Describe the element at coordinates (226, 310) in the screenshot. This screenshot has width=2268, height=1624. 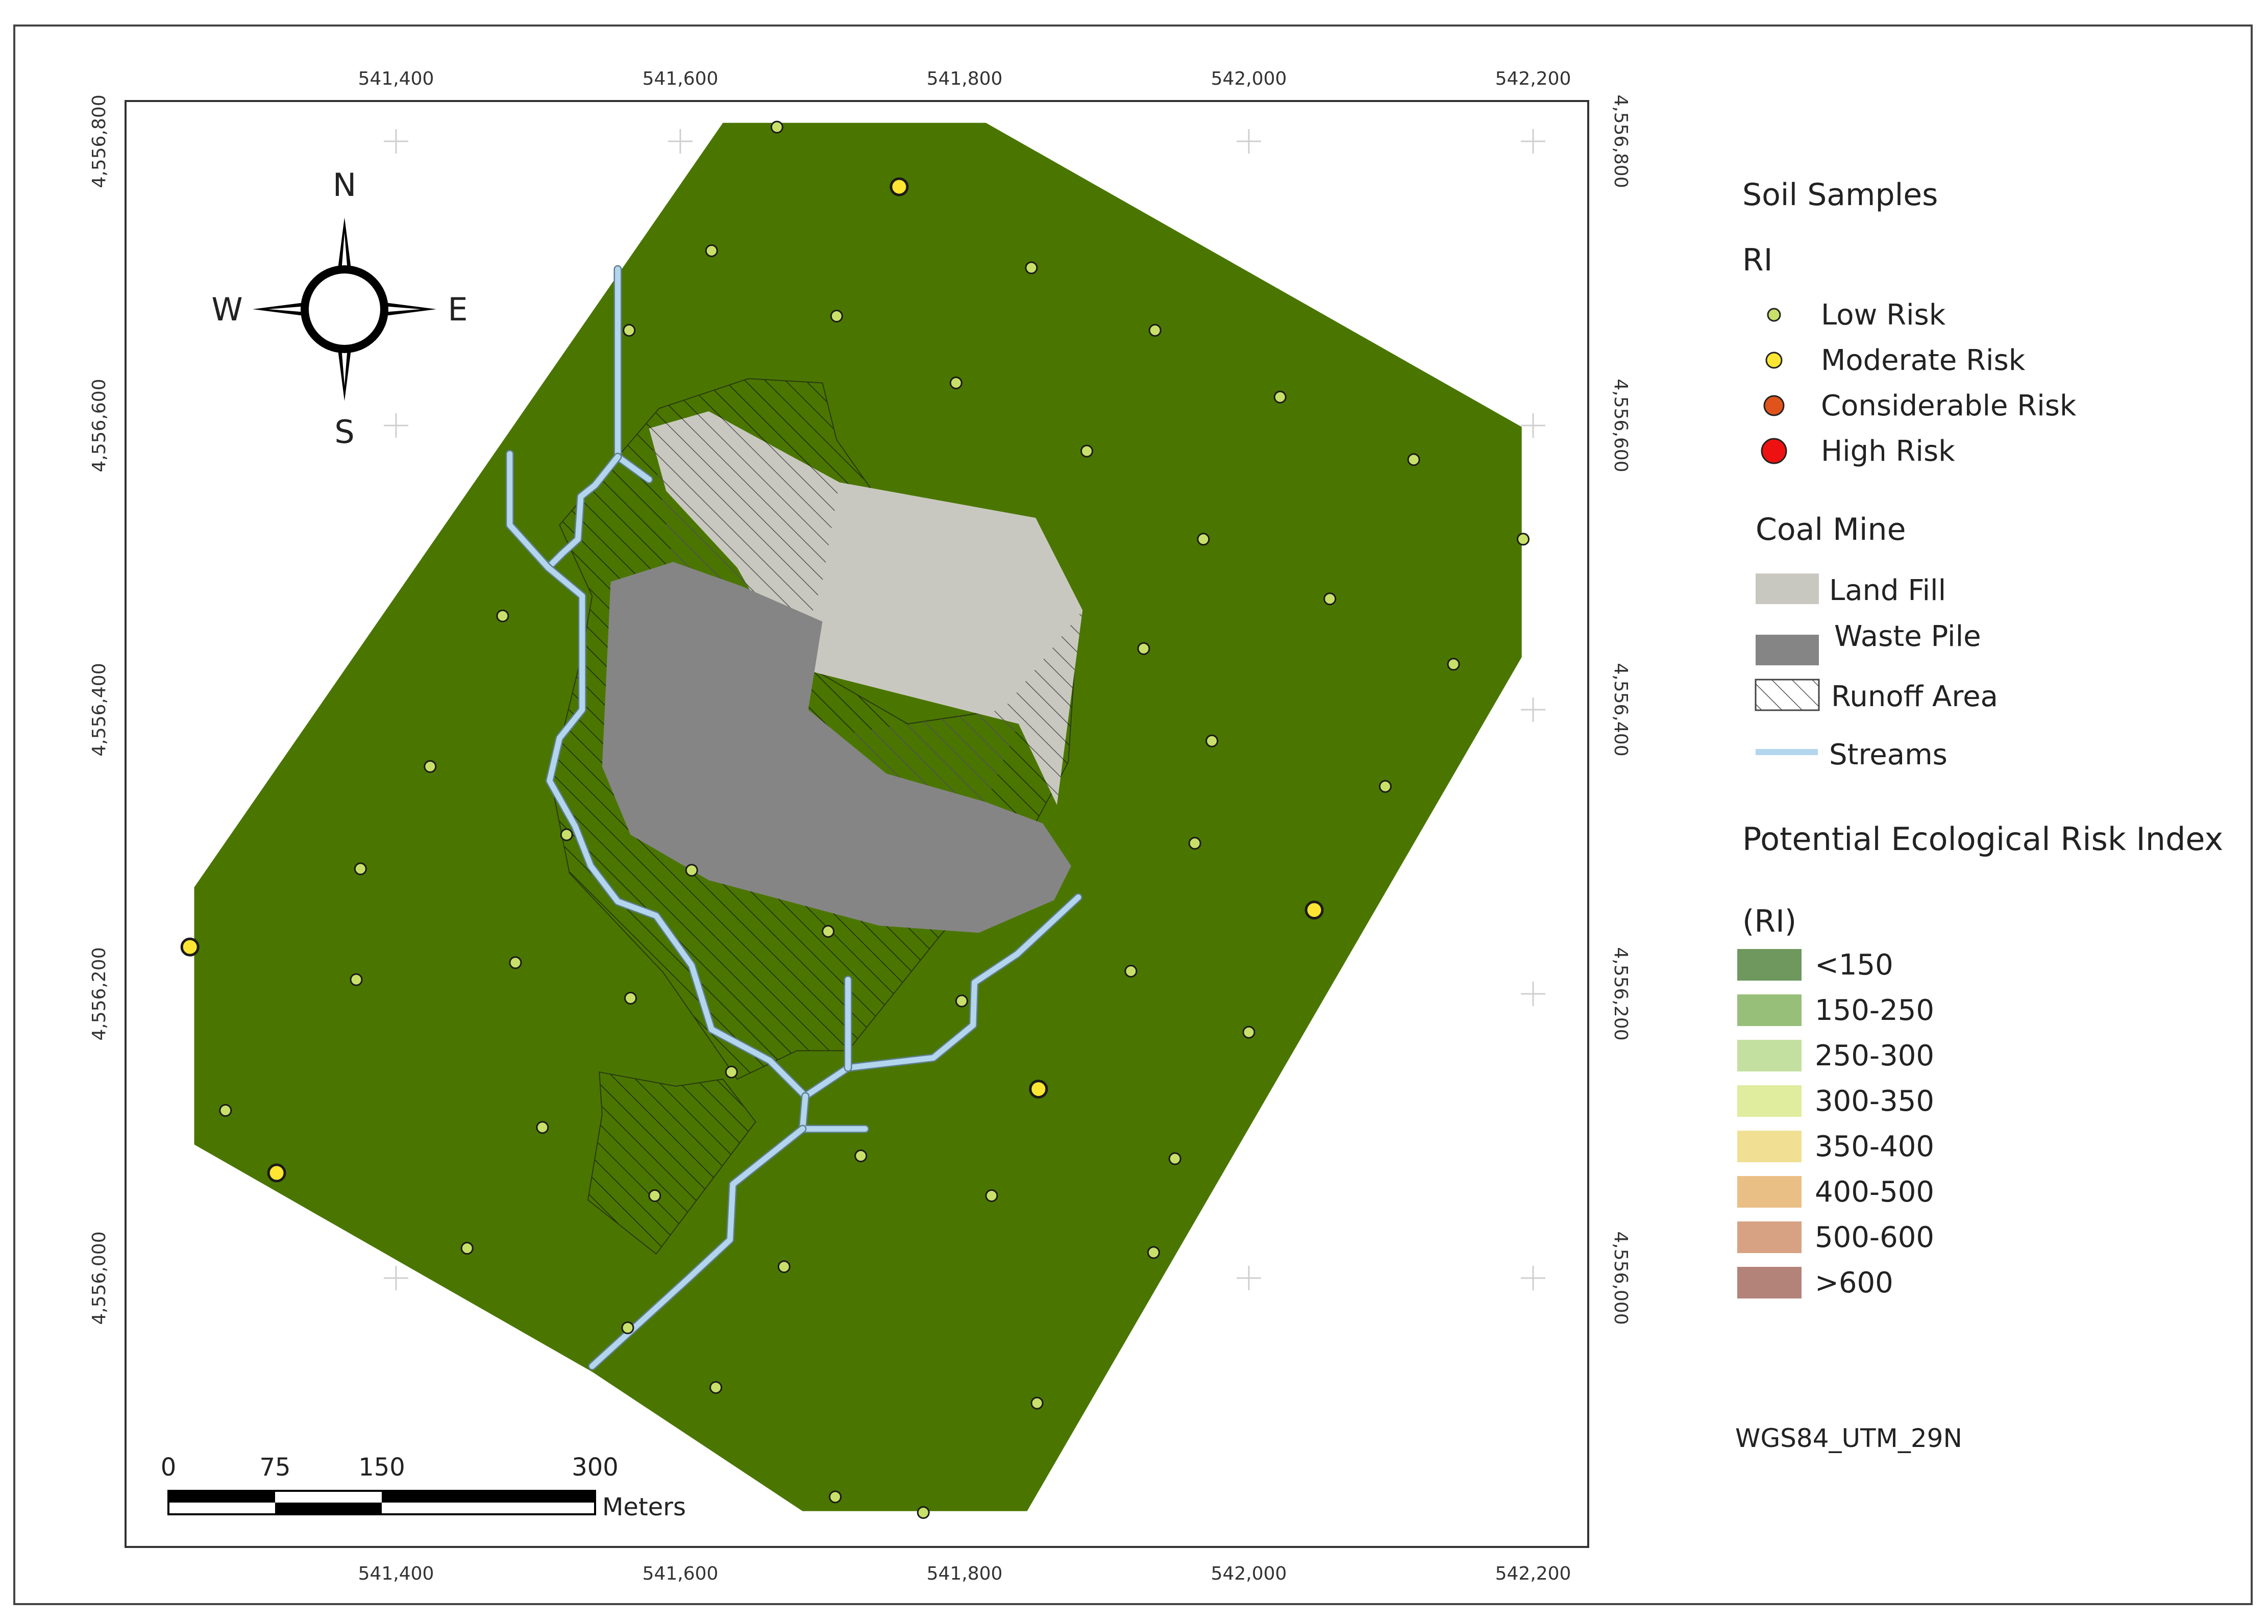
I see `compass-w: W` at that location.